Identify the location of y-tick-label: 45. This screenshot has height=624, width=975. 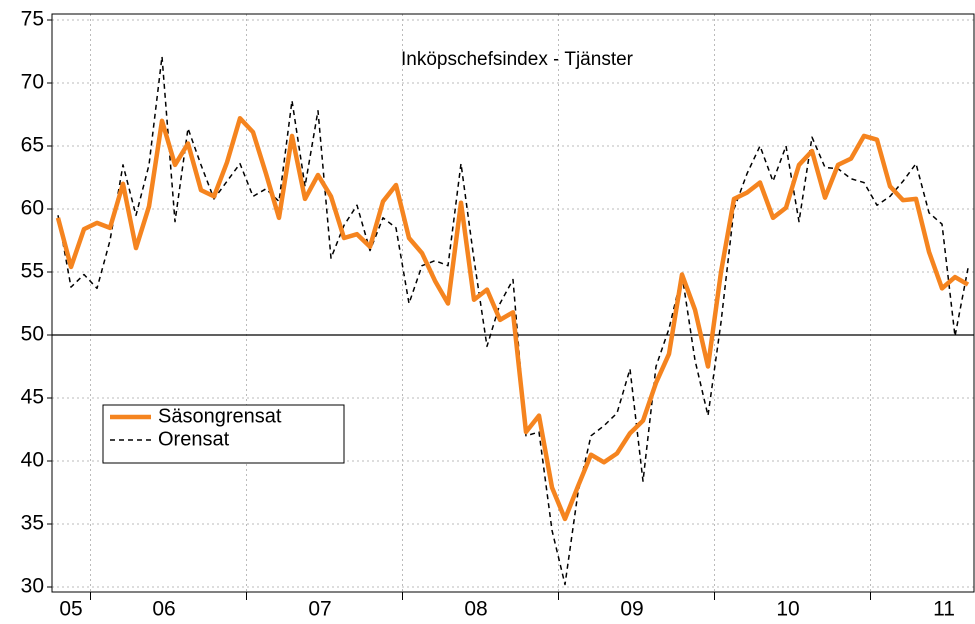
(32, 397).